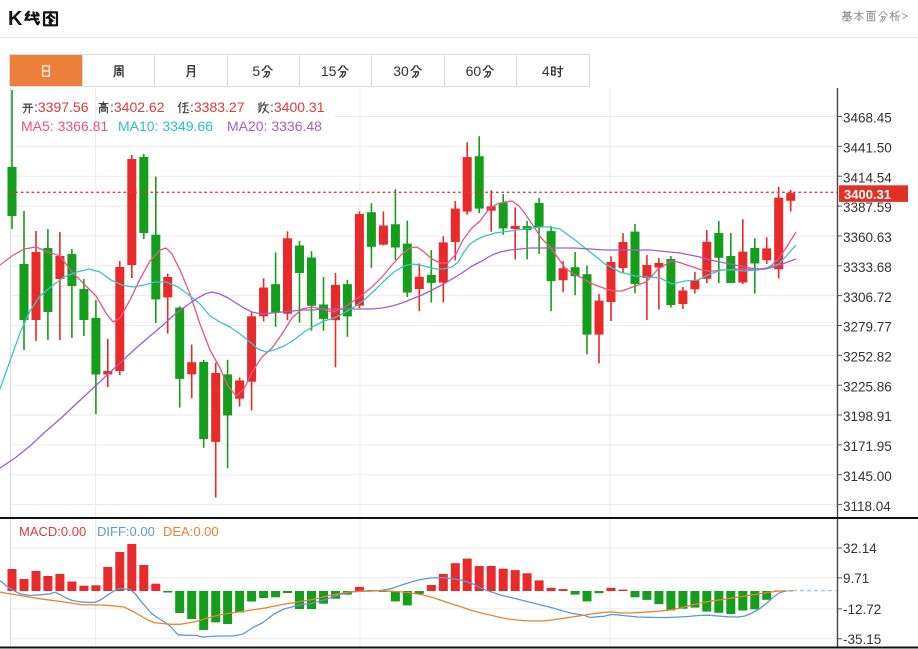  I want to click on svg-text: 3171.95, so click(867, 446).